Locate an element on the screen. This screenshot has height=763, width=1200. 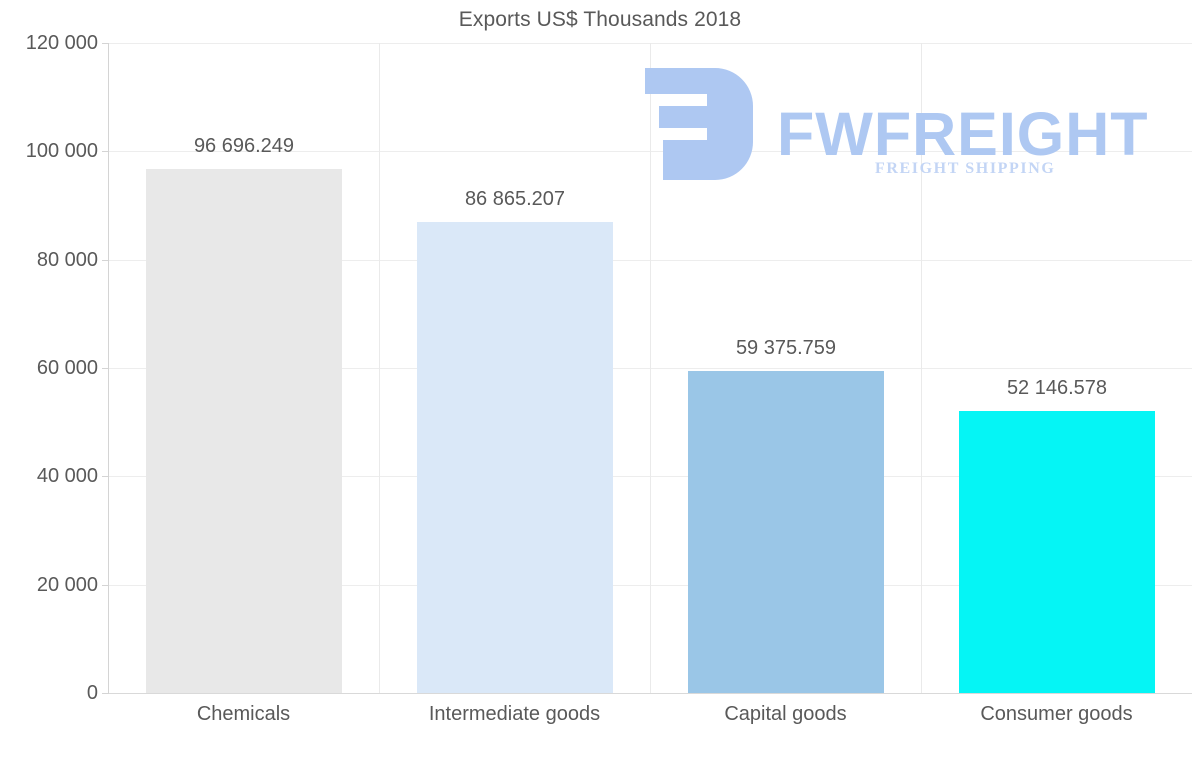
bar-intermediate-goods is located at coordinates (515, 457).